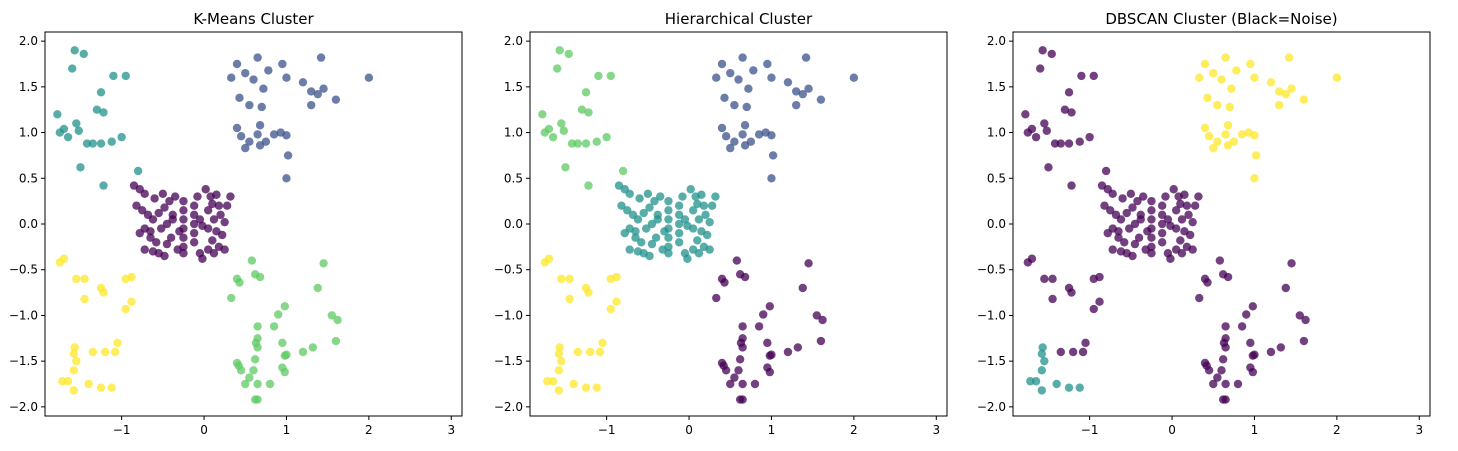  What do you see at coordinates (996, 178) in the screenshot?
I see `y-tick-label: 0.5` at bounding box center [996, 178].